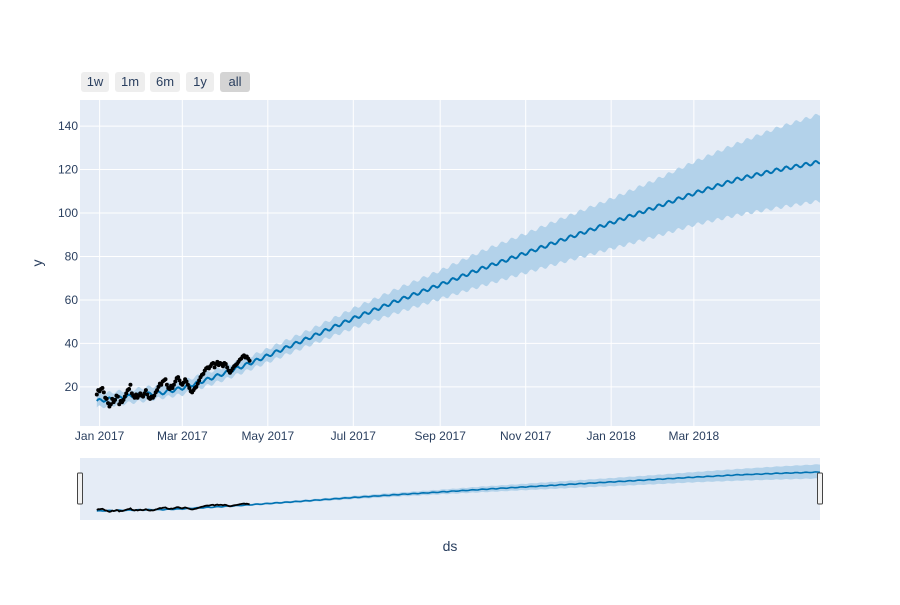 This screenshot has height=605, width=900. Describe the element at coordinates (235, 82) in the screenshot. I see `range-button-all: all` at that location.